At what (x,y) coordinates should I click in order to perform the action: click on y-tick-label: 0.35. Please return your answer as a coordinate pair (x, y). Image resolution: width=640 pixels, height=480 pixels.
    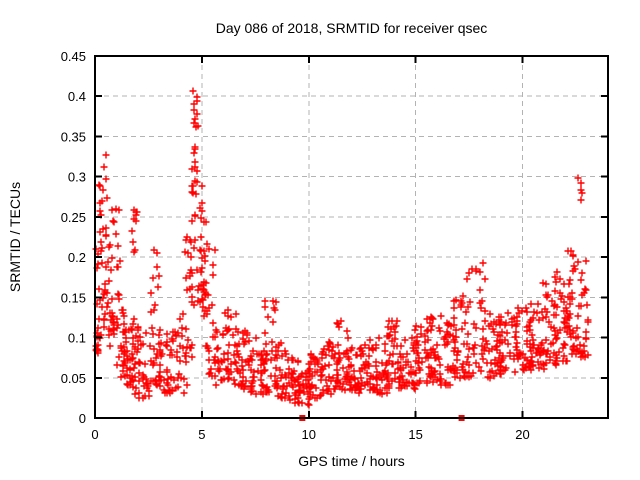
    Looking at the image, I should click on (73, 136).